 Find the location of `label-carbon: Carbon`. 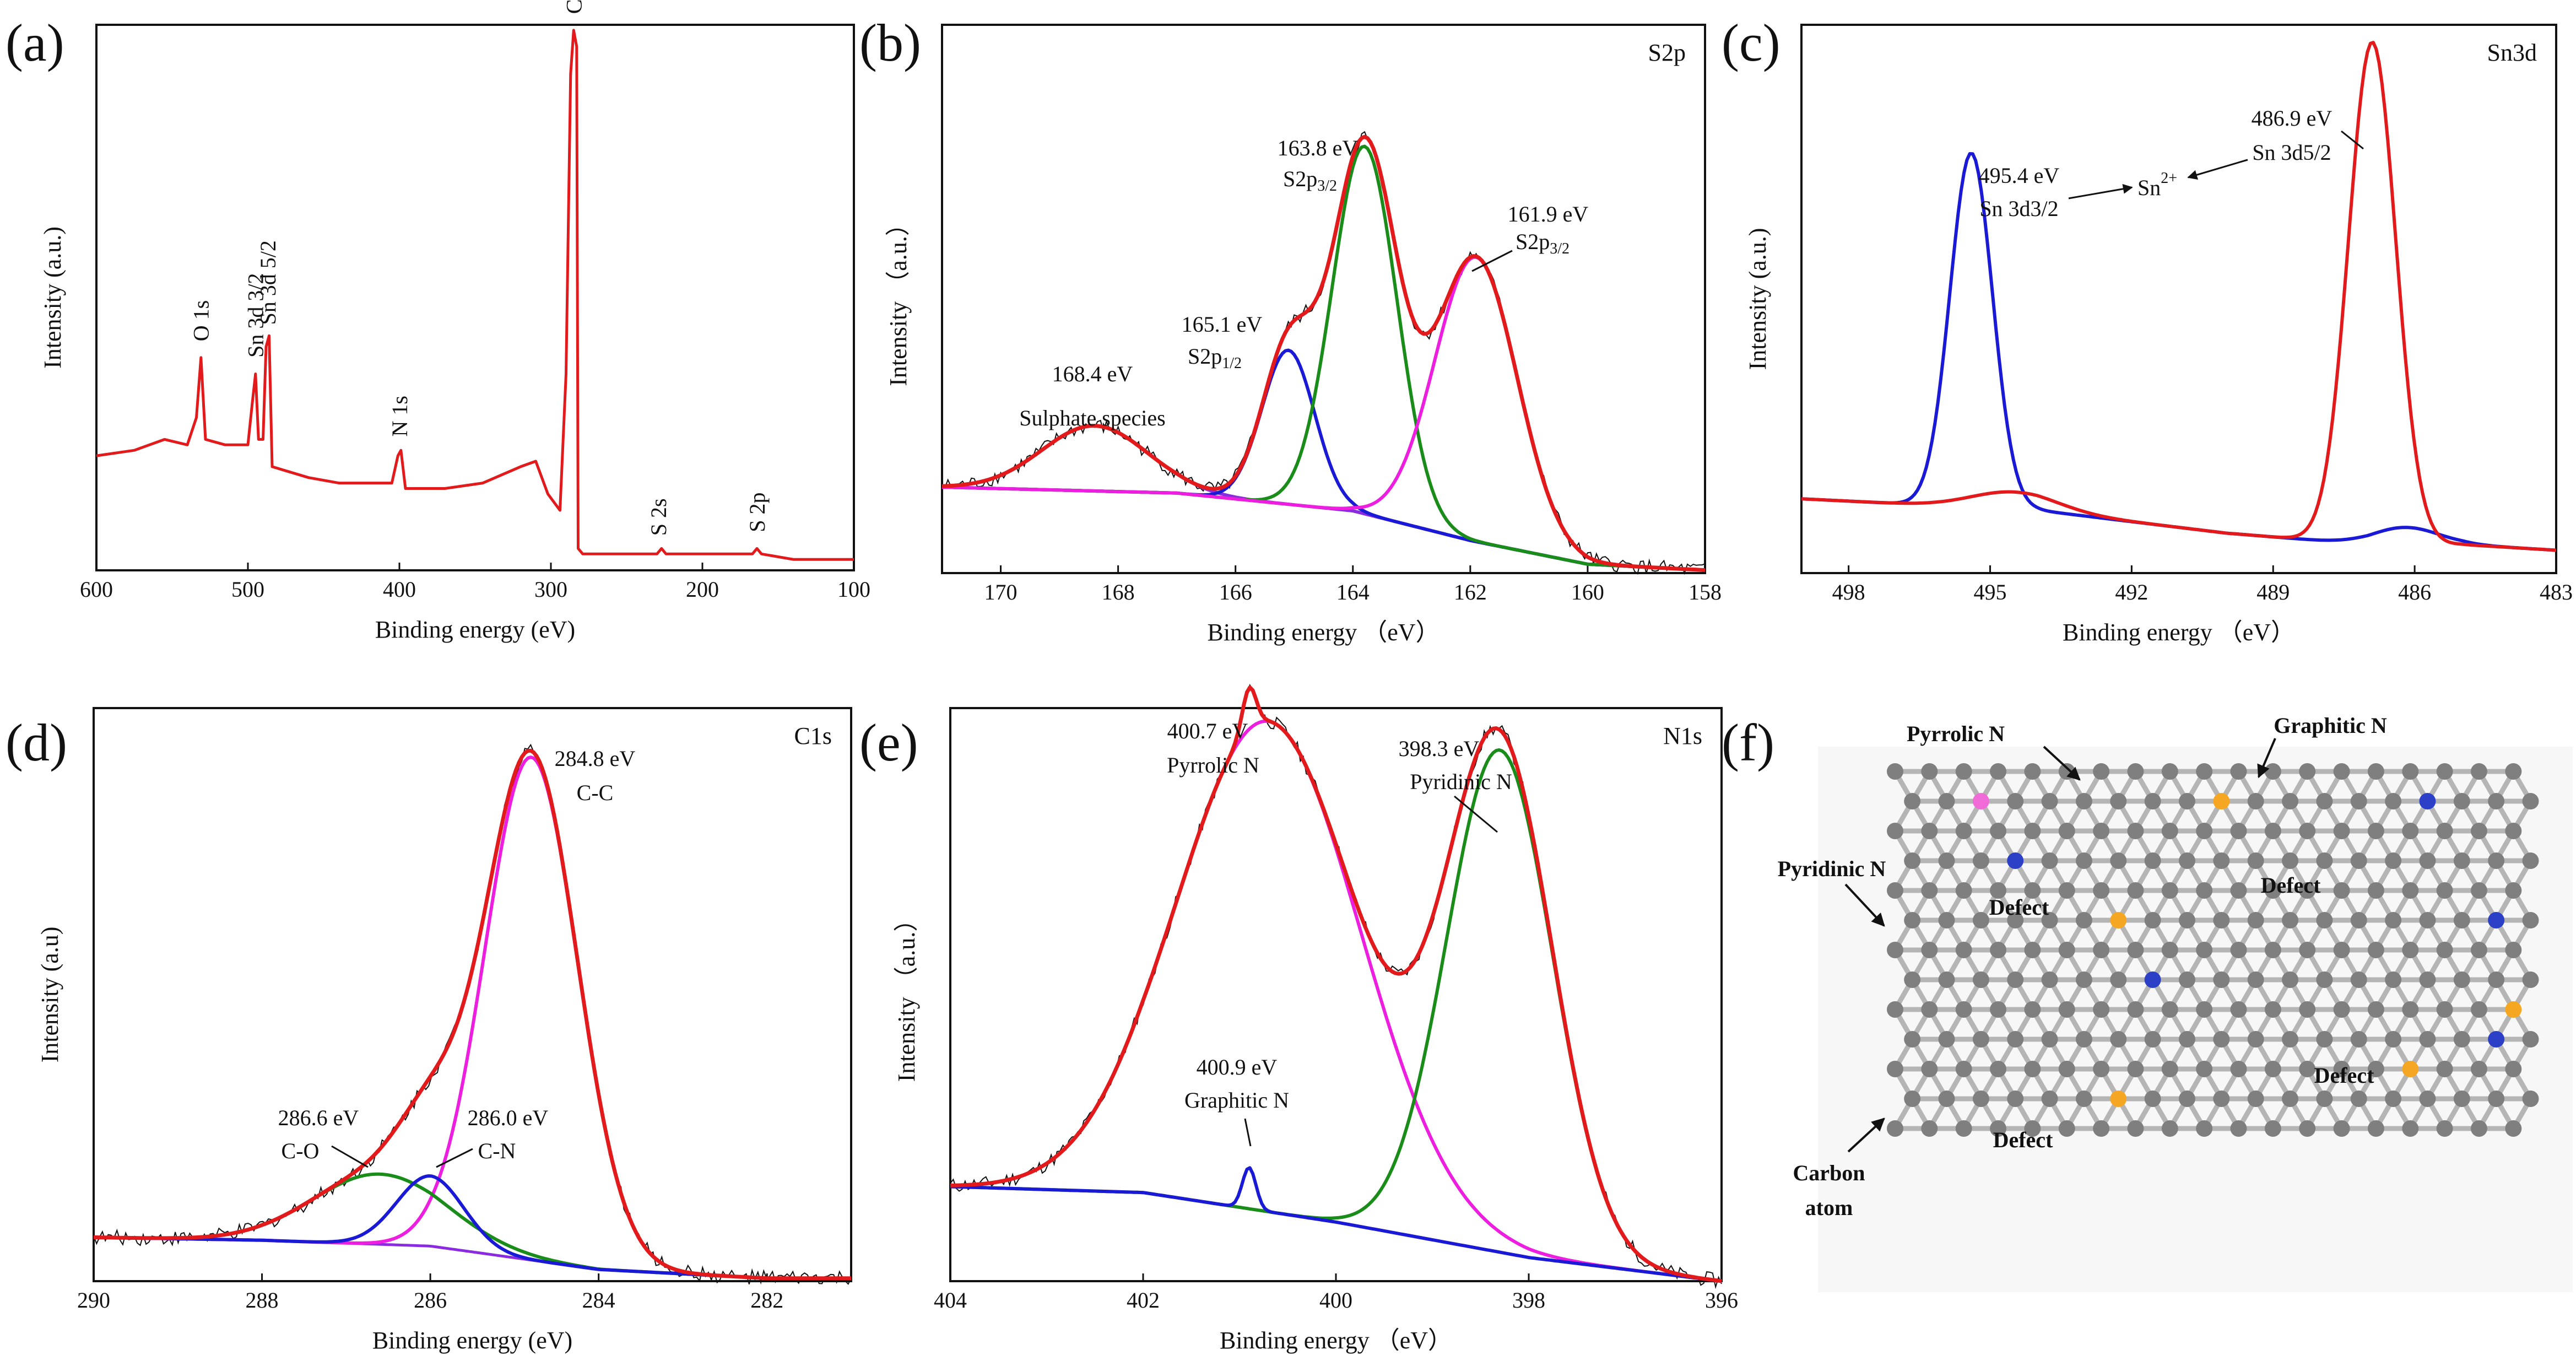

label-carbon: Carbon is located at coordinates (1829, 1172).